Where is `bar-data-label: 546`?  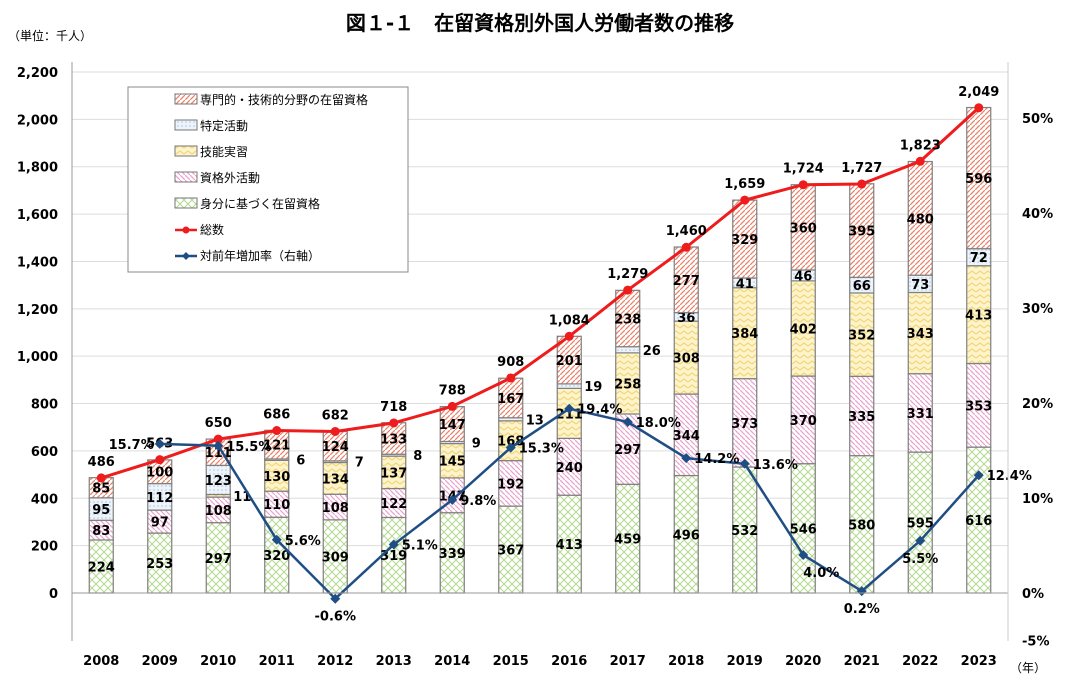
bar-data-label: 546 is located at coordinates (803, 529).